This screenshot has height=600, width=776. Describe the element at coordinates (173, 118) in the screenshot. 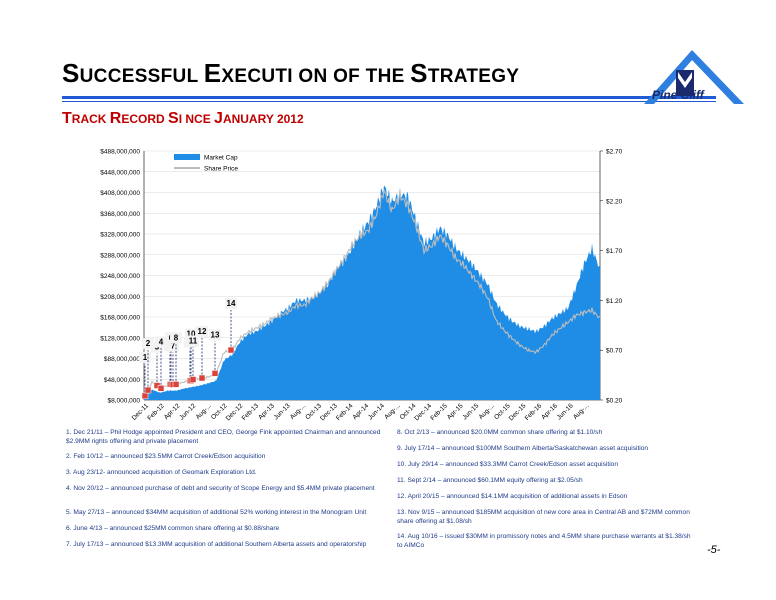

I see `subtitle-cap-3: S` at that location.